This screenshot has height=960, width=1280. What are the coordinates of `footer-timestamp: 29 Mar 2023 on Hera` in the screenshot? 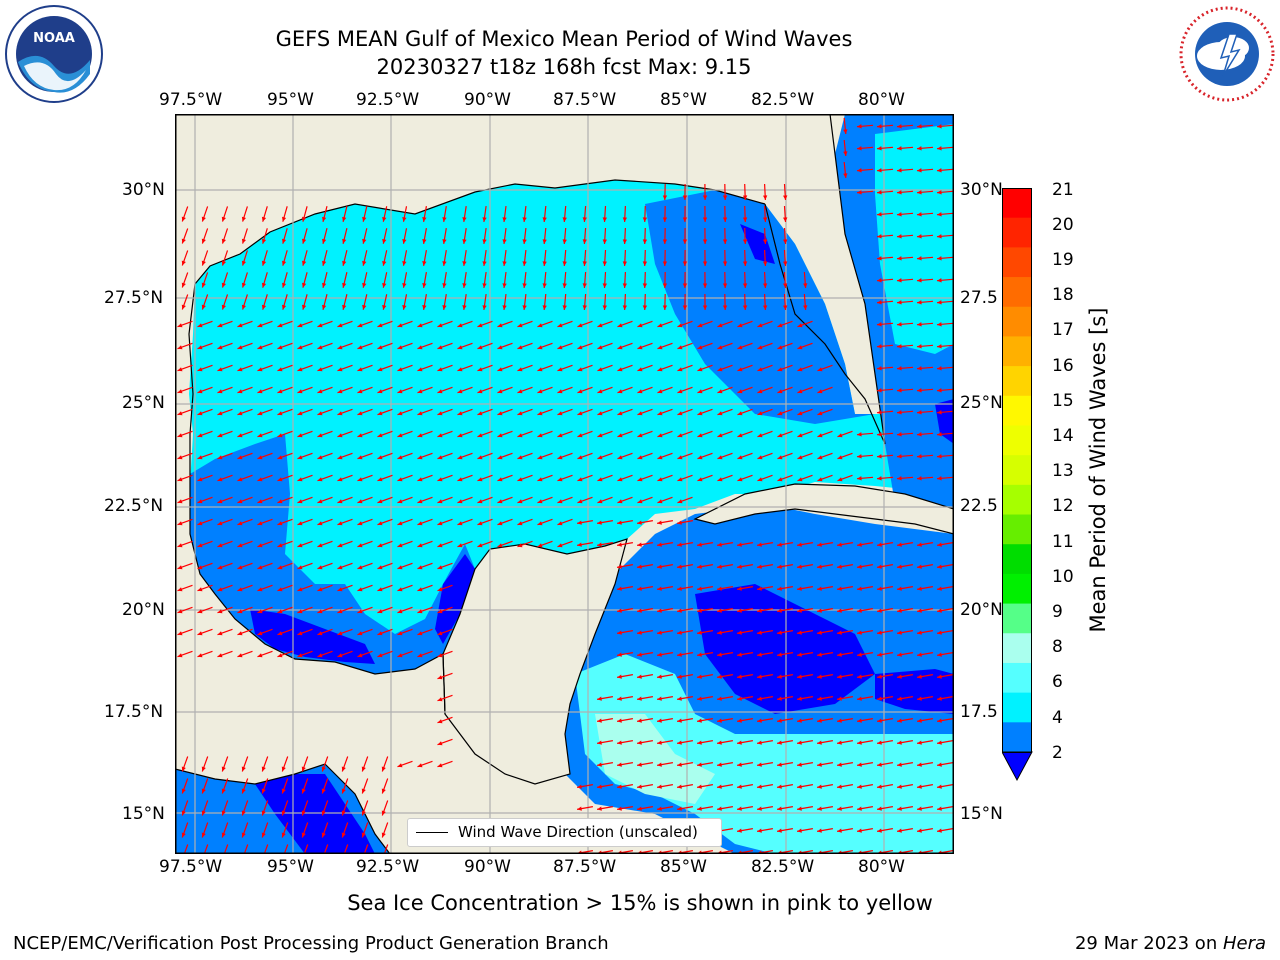 It's located at (1170, 943).